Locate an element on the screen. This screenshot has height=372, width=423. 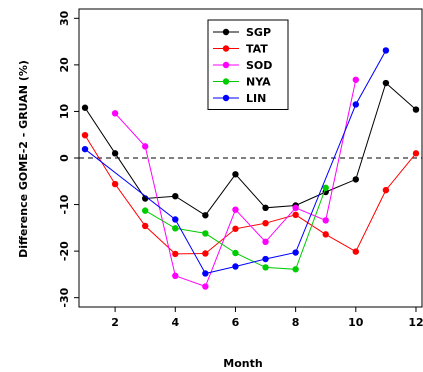
legend-marker-sgp is located at coordinates (226, 32).